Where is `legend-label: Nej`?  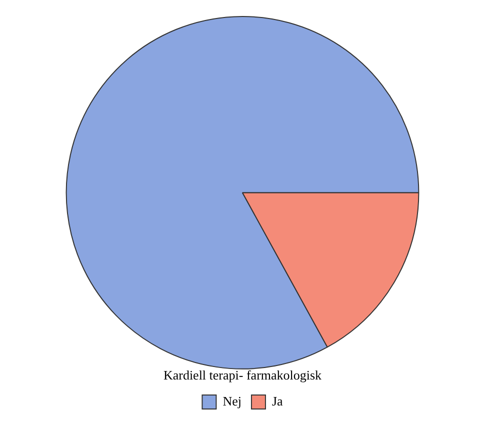
legend-label: Nej is located at coordinates (232, 400).